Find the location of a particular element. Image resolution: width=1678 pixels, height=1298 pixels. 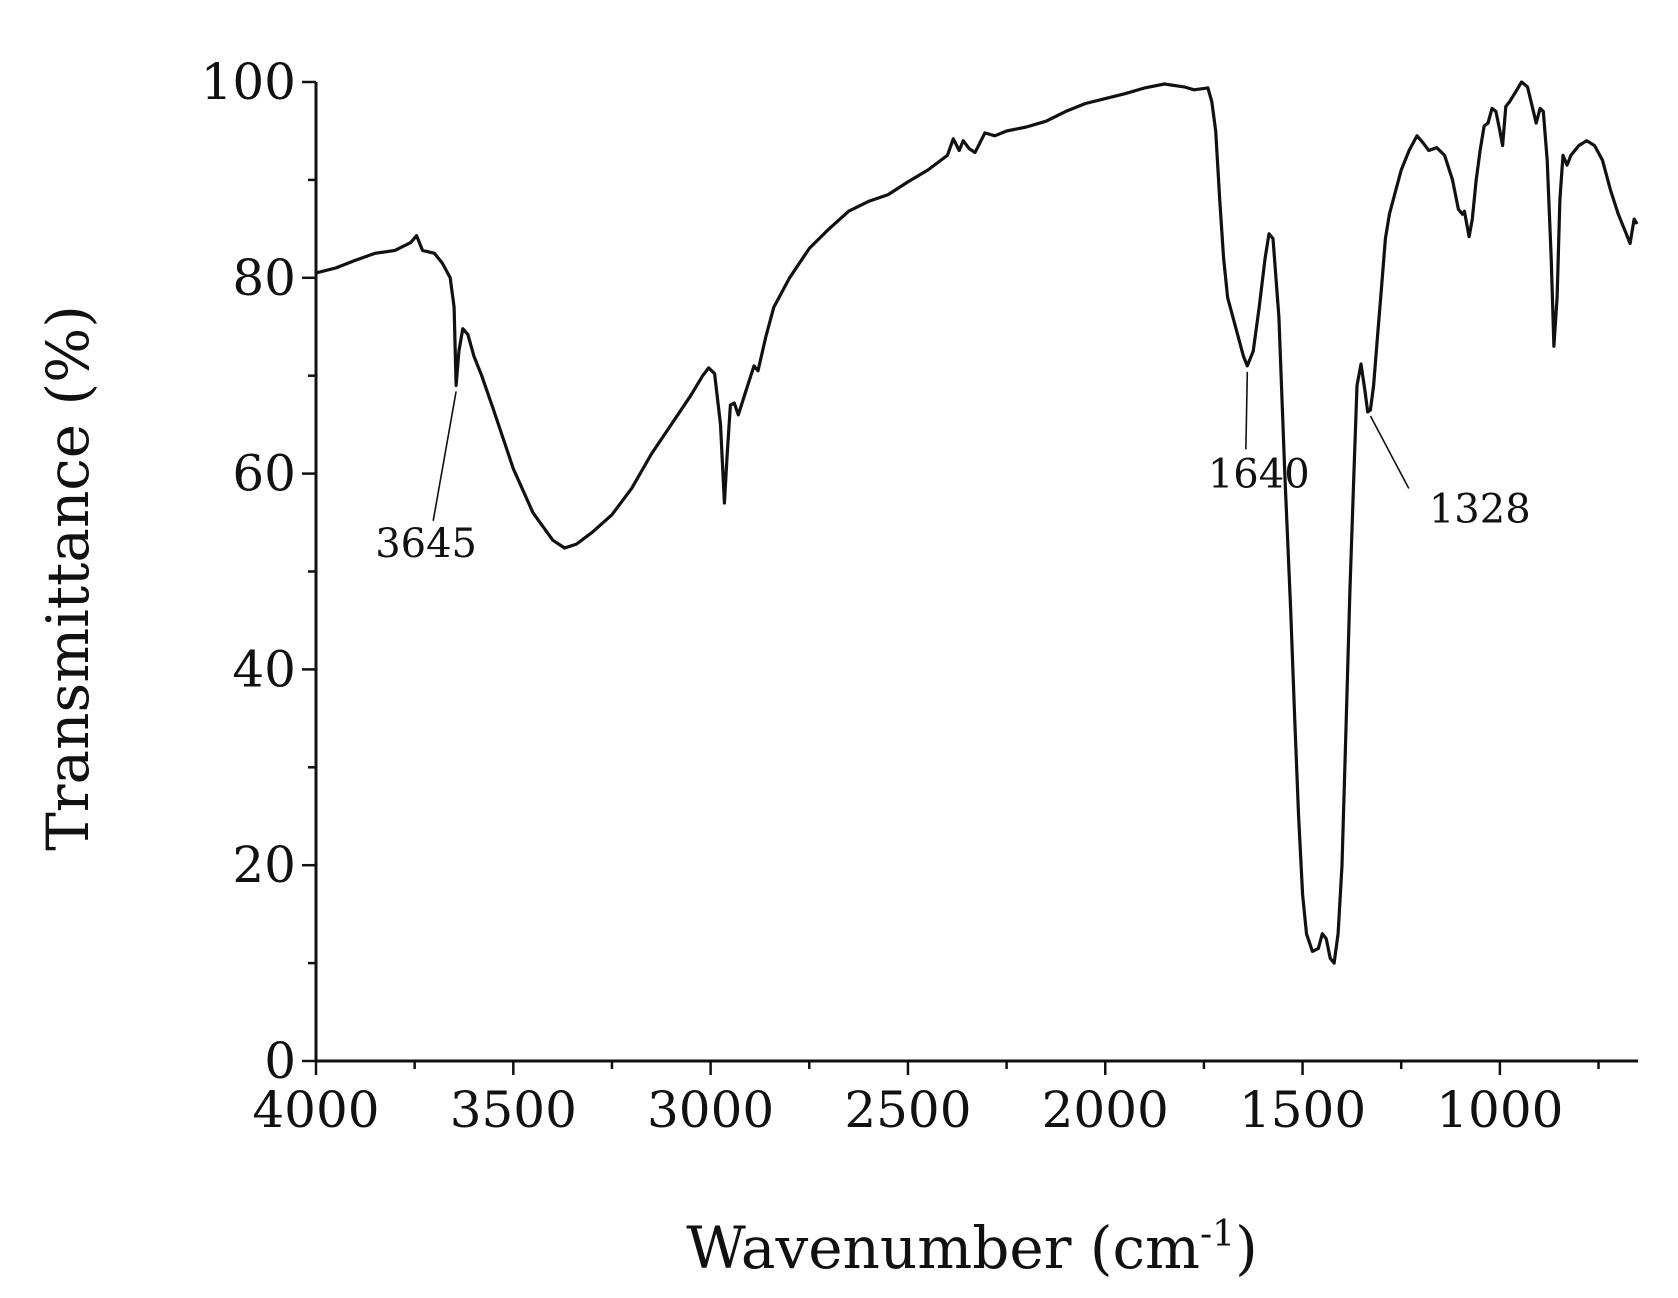

y-tick-label: 100 is located at coordinates (248, 82).